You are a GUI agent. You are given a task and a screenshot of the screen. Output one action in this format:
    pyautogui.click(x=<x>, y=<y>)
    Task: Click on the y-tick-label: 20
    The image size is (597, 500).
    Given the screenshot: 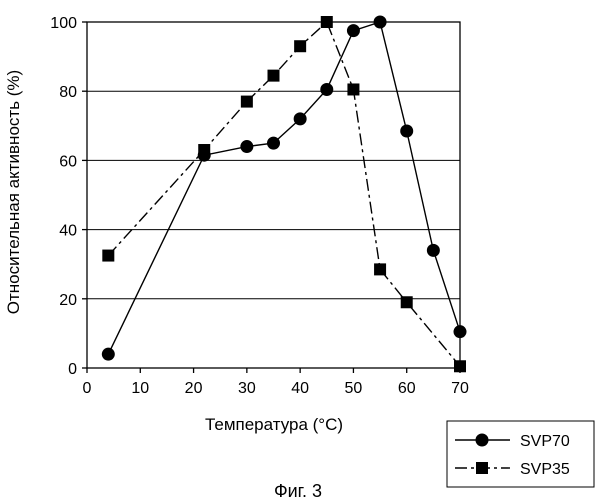 What is the action you would take?
    pyautogui.click(x=68, y=300)
    